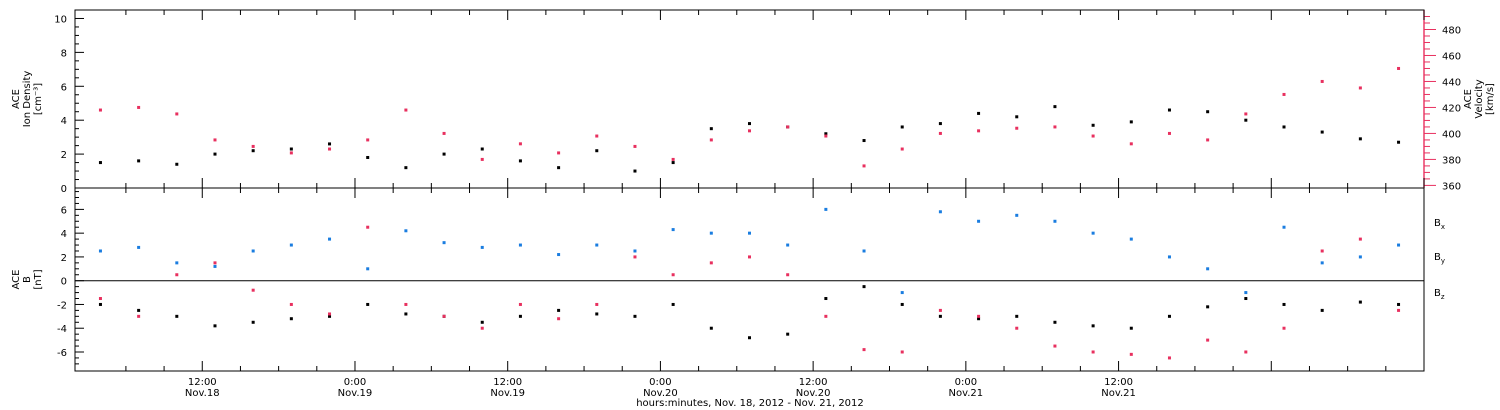  I want to click on y-tick-label-density: 4, so click(64, 121).